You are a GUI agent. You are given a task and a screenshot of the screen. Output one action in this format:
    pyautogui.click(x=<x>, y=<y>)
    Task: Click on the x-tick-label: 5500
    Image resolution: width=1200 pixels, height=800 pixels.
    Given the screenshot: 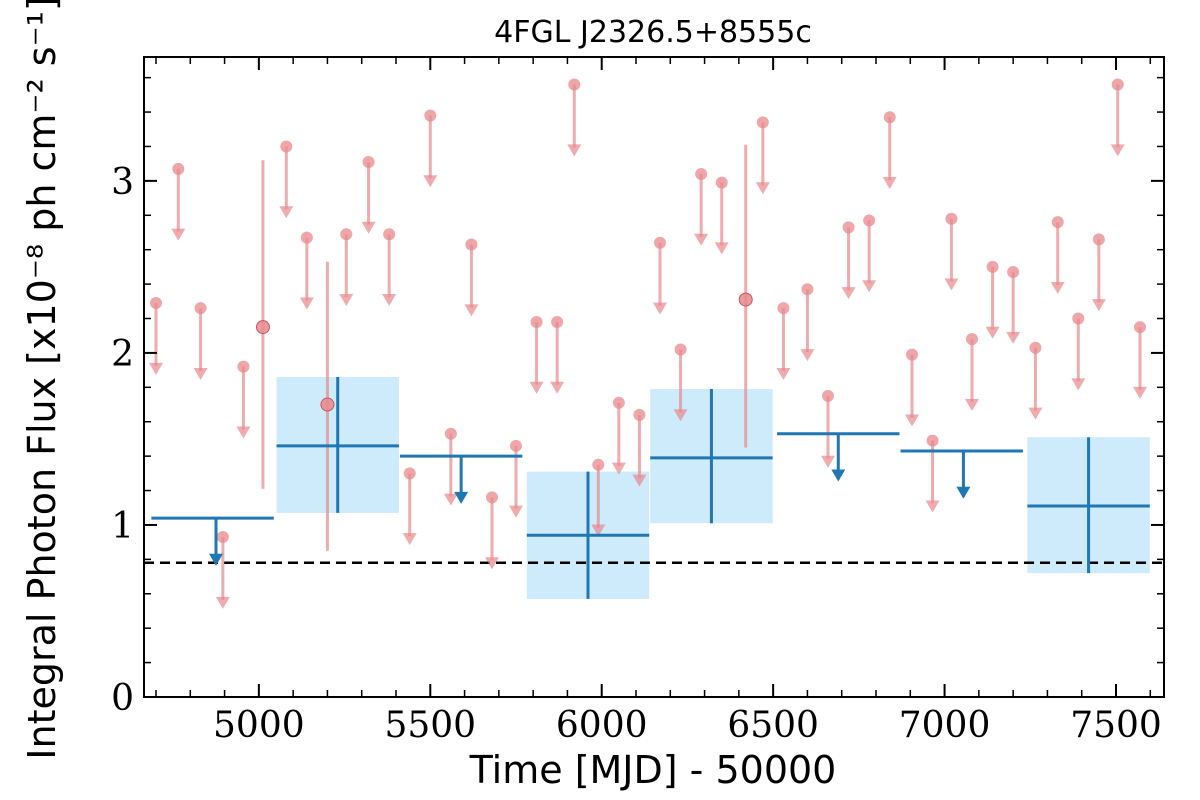 What is the action you would take?
    pyautogui.click(x=430, y=725)
    